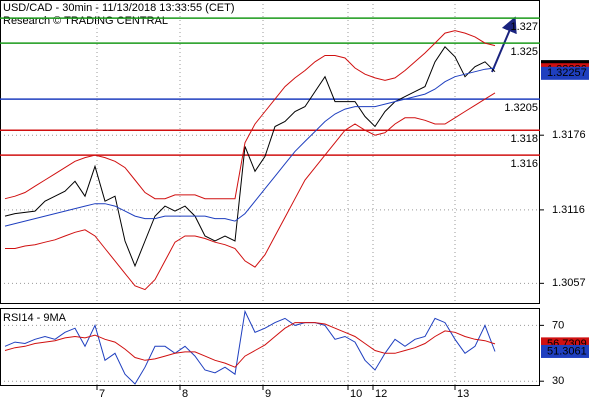  I want to click on y-tick-label: 1.3057, so click(569, 283).